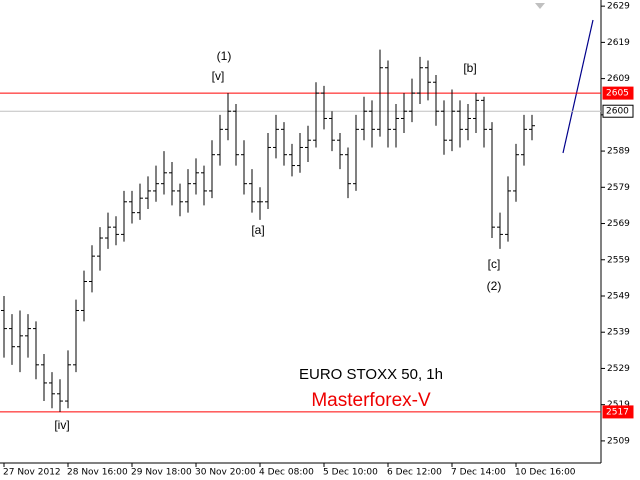  What do you see at coordinates (618, 224) in the screenshot?
I see `y-tick-label: 2569` at bounding box center [618, 224].